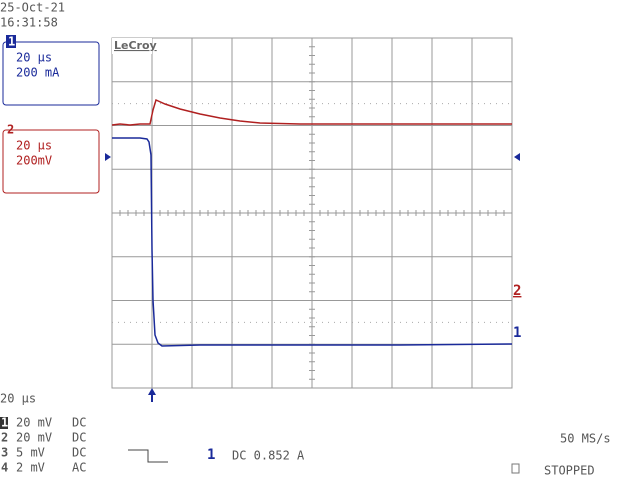  I want to click on trigger-arrow, so click(152, 395).